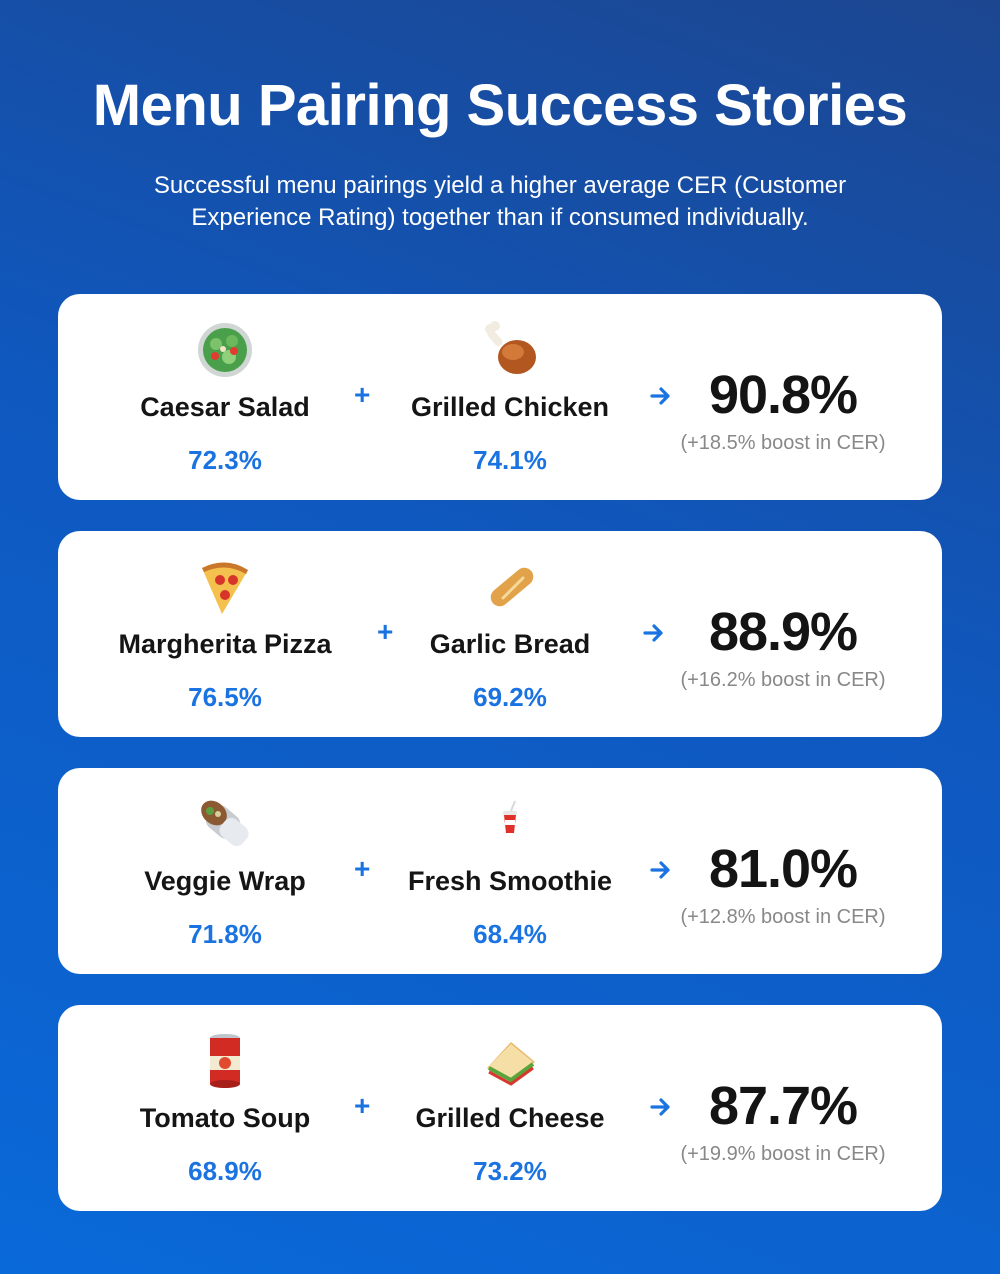 Image resolution: width=1000 pixels, height=1274 pixels. I want to click on pizza-icon, so click(225, 587).